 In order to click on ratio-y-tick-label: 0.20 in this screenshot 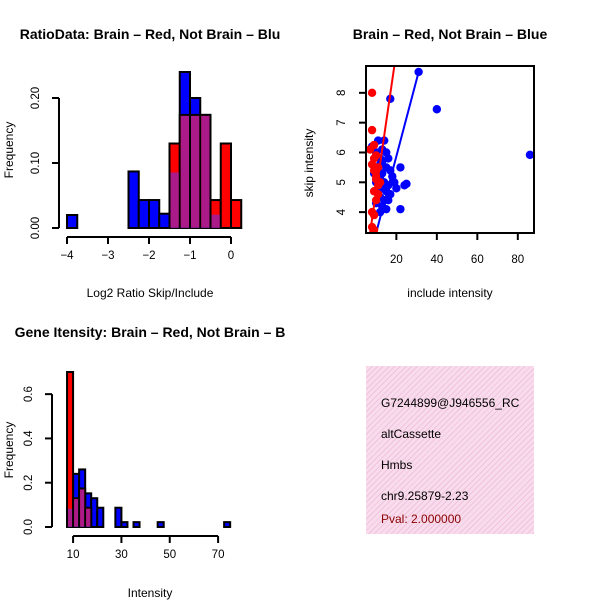, I will do `click(36, 98)`.